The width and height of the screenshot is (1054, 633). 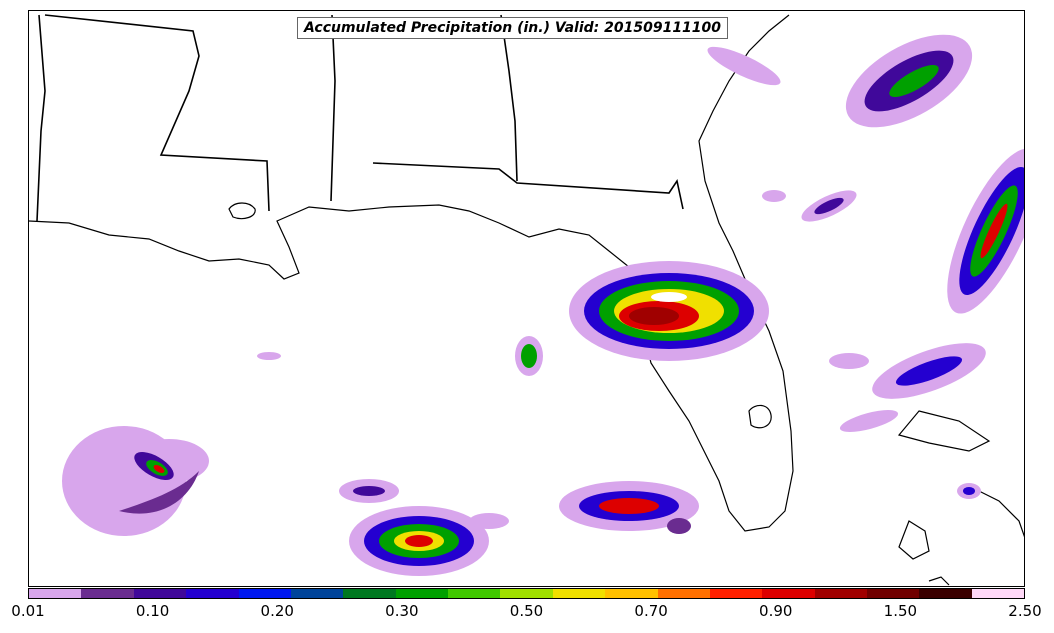 I want to click on colorbar-tick-label: 0.90, so click(x=776, y=611).